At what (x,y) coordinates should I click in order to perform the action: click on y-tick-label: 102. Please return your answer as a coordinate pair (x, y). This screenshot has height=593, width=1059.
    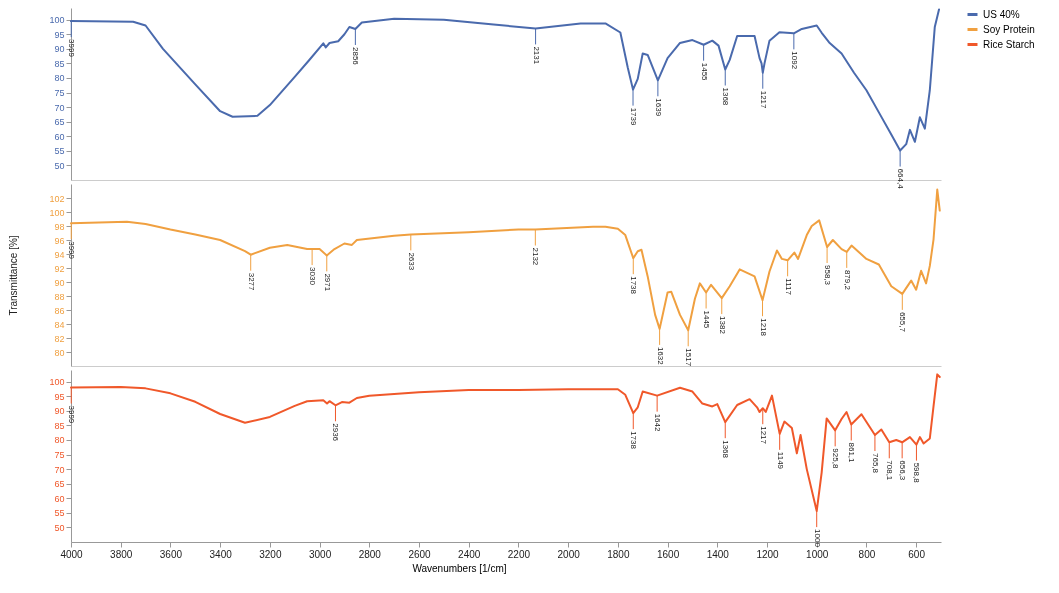
    Looking at the image, I should click on (57, 198).